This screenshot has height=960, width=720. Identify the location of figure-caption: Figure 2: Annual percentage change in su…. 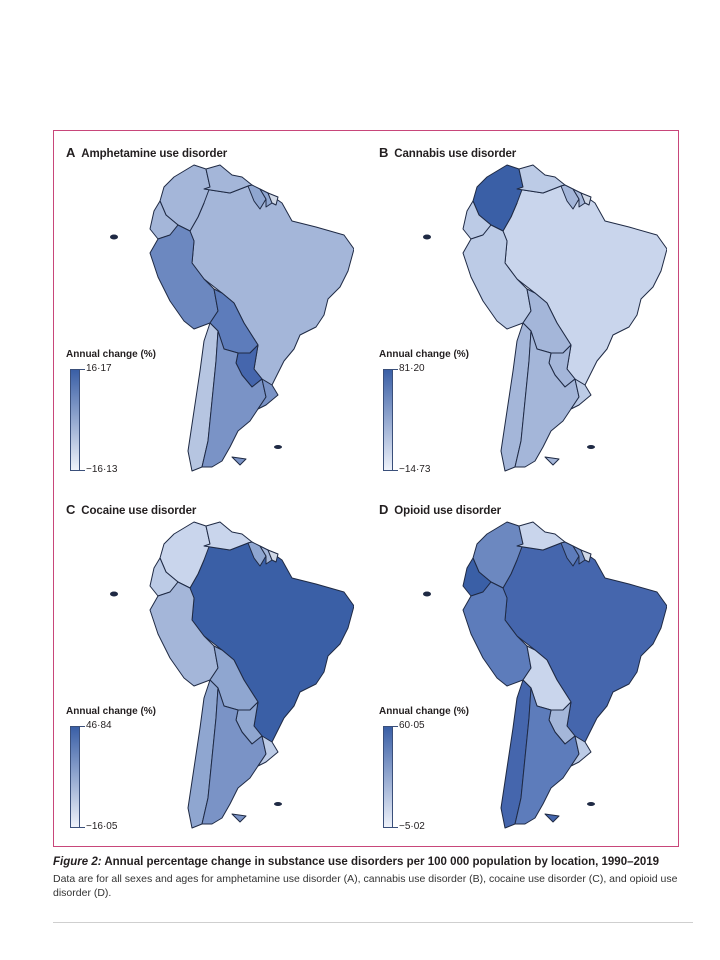
(366, 877).